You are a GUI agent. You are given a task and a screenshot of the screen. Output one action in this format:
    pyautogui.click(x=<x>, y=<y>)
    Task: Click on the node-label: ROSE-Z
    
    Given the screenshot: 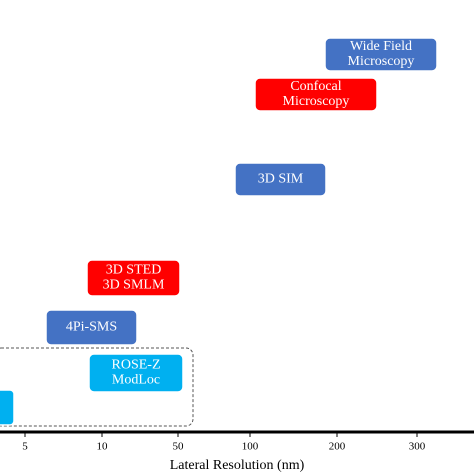 What is the action you would take?
    pyautogui.click(x=136, y=365)
    